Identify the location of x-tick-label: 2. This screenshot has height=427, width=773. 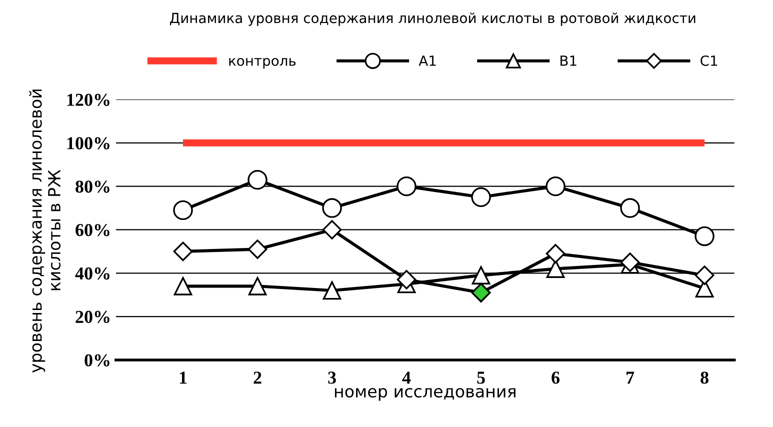
(258, 378).